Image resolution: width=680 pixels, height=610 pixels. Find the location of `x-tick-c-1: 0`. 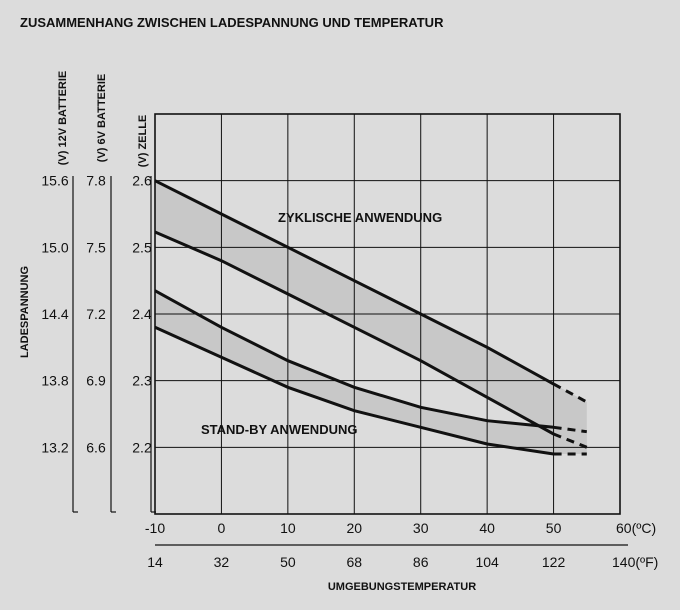

x-tick-c-1: 0 is located at coordinates (222, 528).